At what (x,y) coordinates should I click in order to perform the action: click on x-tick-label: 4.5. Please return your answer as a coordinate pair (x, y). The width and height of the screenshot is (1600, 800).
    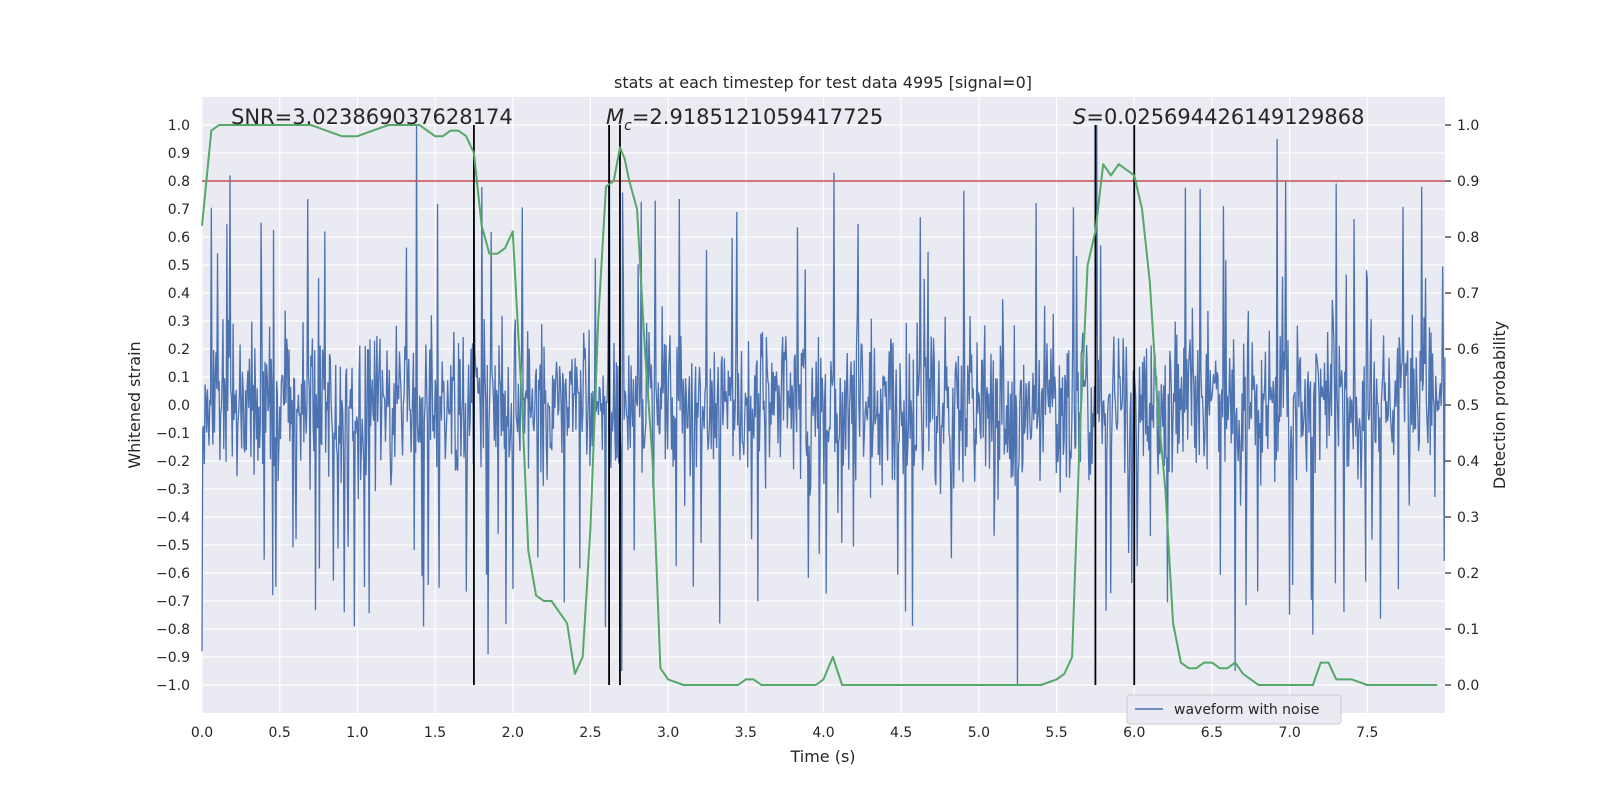
    Looking at the image, I should click on (901, 733).